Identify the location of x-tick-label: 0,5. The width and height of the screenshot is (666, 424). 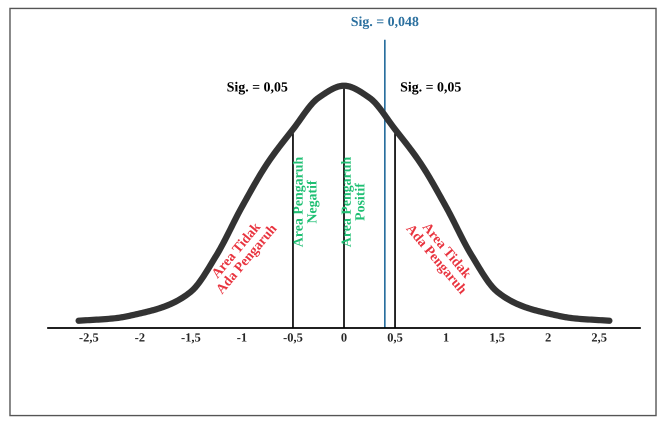
(395, 338).